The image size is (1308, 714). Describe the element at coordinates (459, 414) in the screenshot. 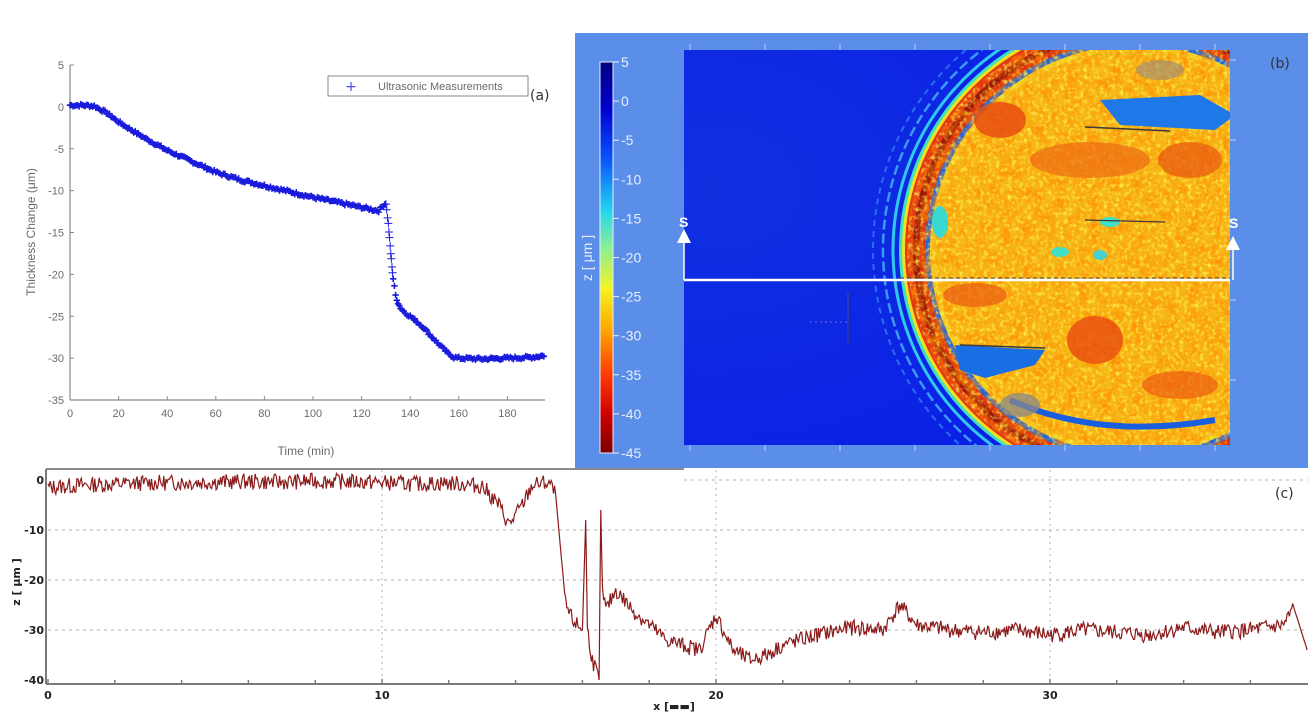

I see `panel-a-x-tick: 160` at that location.